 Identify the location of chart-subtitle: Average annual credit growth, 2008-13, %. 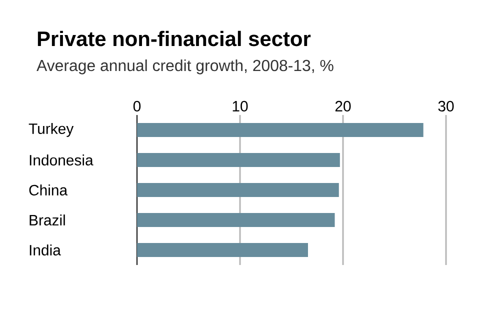
(185, 66).